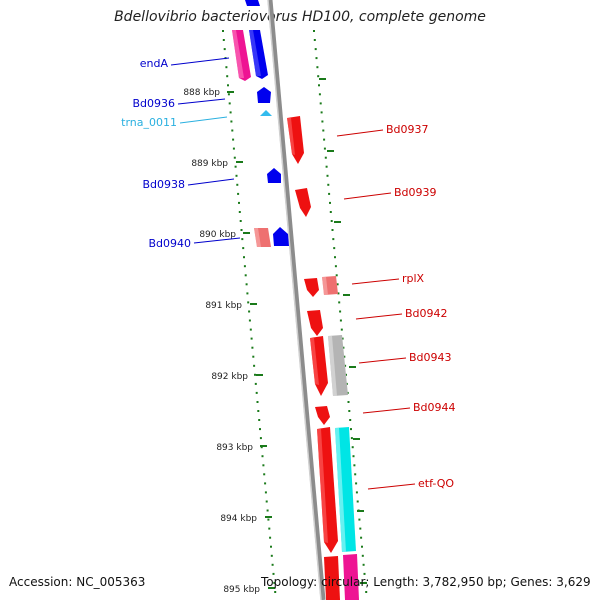 Image resolution: width=600 pixels, height=600 pixels. I want to click on gene-bd0943-gray, so click(338, 365).